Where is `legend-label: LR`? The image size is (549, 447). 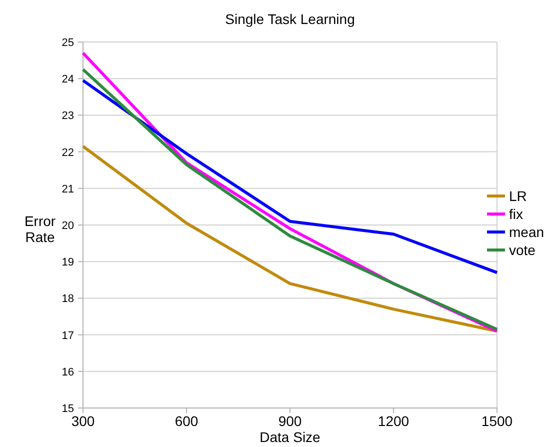 legend-label: LR is located at coordinates (518, 196).